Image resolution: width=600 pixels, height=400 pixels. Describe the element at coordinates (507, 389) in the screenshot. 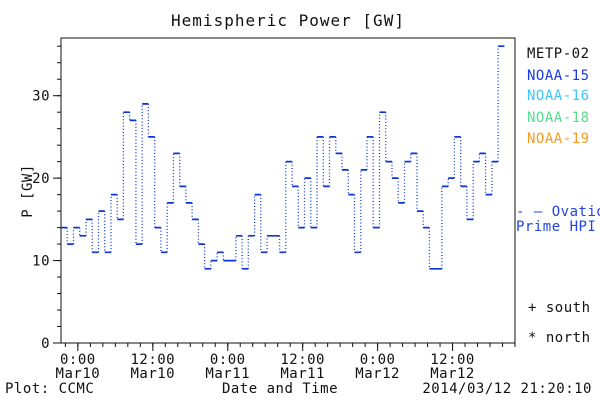

I see `plot-timestamp: 2014/03/12 21:20:10` at that location.